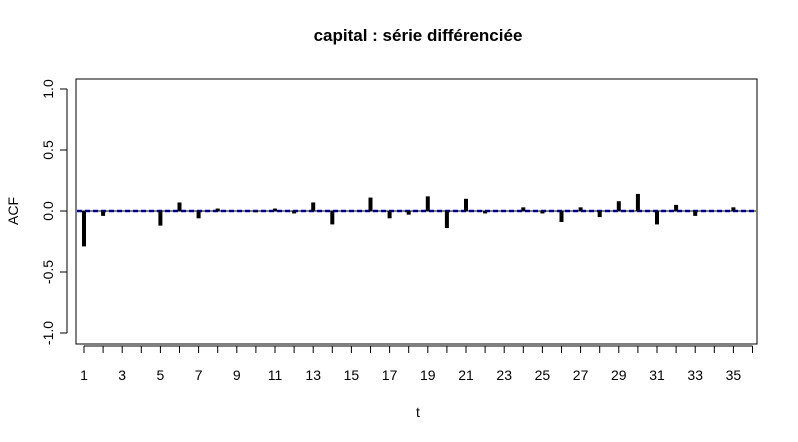 The width and height of the screenshot is (798, 442). What do you see at coordinates (581, 375) in the screenshot?
I see `x-tick-label: 27` at bounding box center [581, 375].